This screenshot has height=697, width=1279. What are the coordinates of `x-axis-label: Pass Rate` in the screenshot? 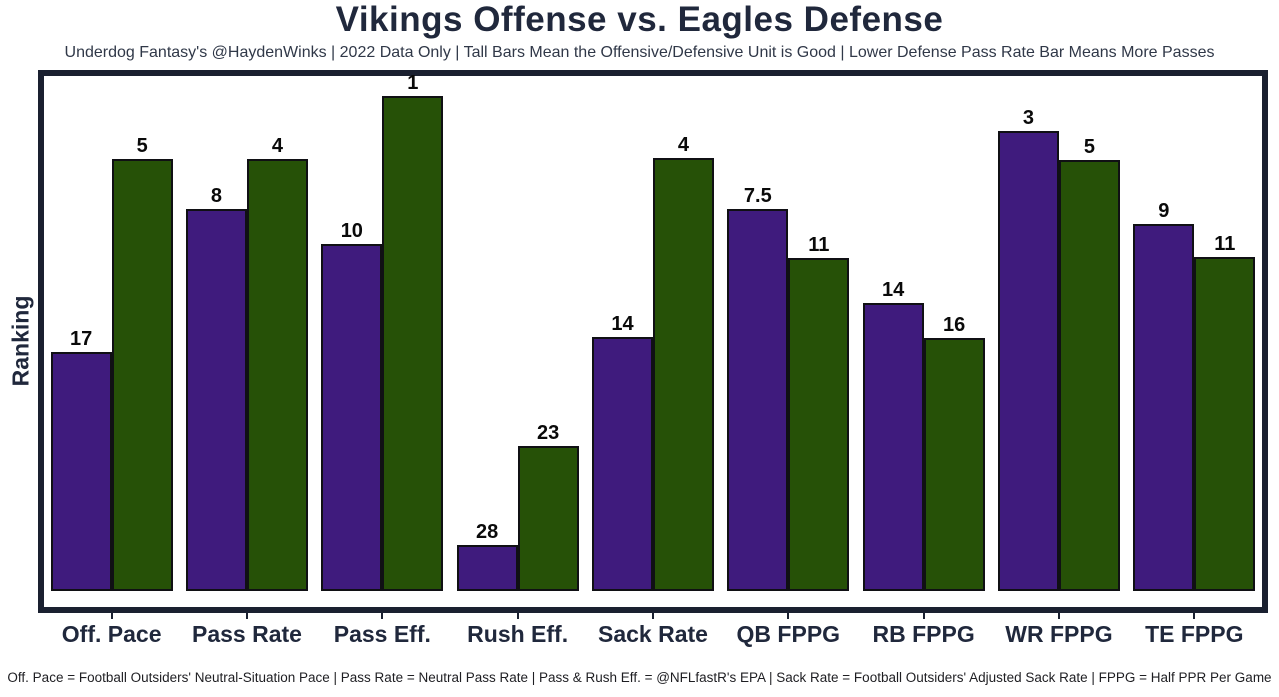 It's located at (247, 634).